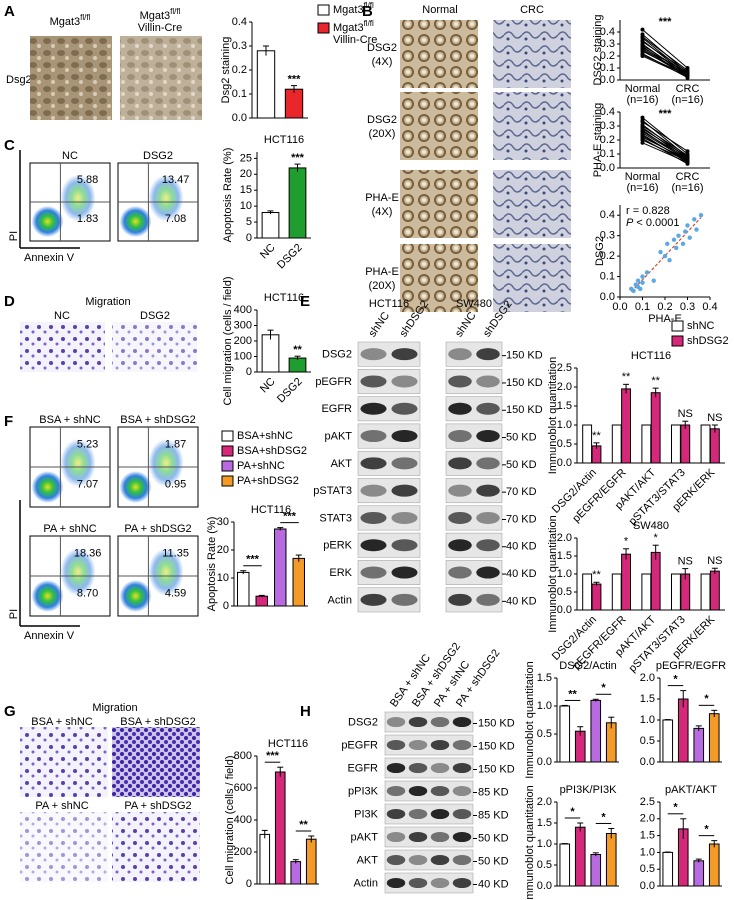  Describe the element at coordinates (382, 198) in the screenshot. I see `row-label: PHA-E` at that location.